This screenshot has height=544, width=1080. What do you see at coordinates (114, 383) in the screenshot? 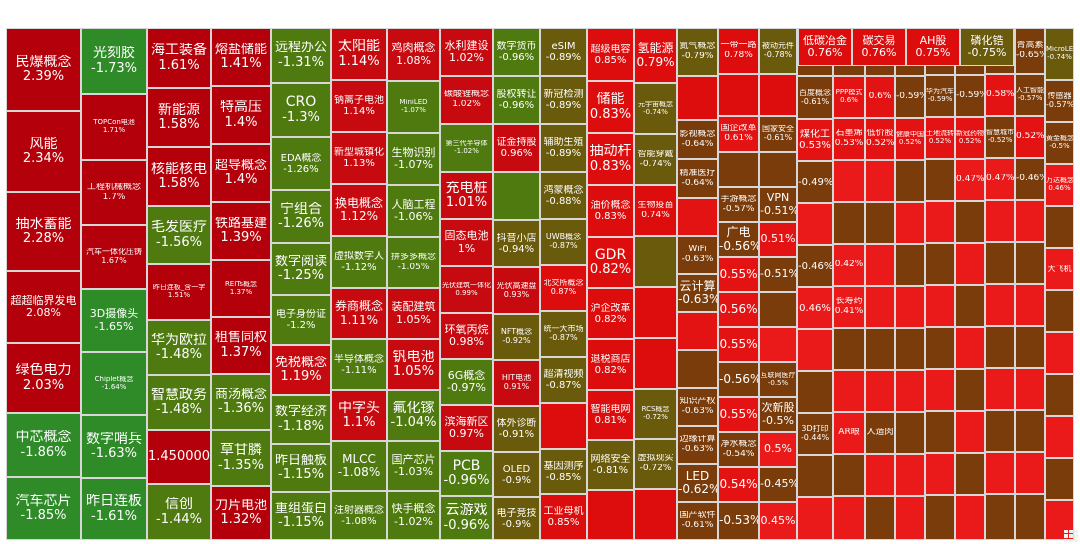
I see `heatmap-tile: Chiplet概念 -1.64%` at bounding box center [114, 383].